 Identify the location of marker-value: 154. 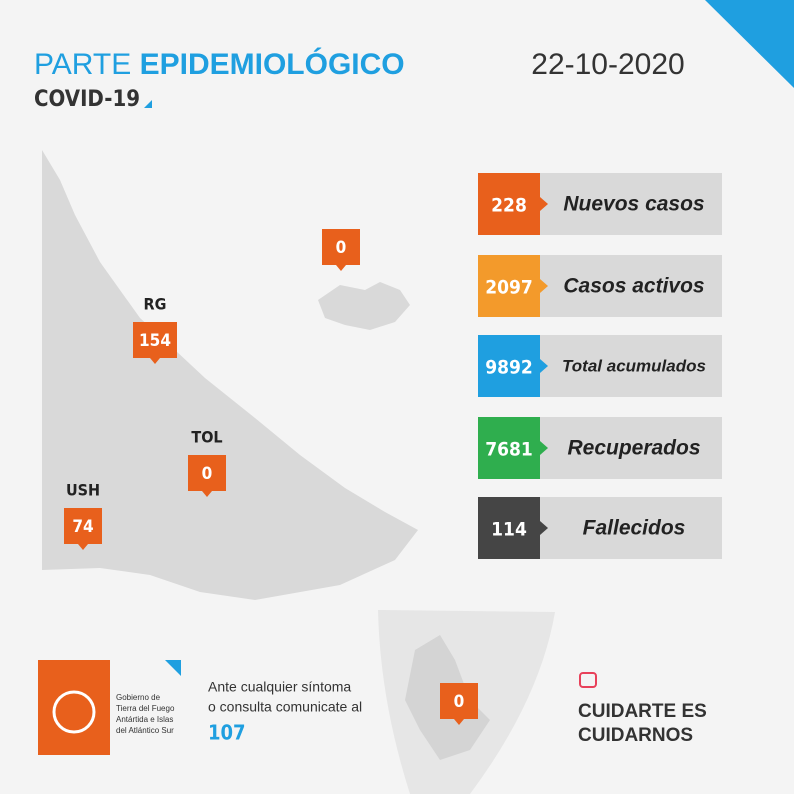
(155, 341).